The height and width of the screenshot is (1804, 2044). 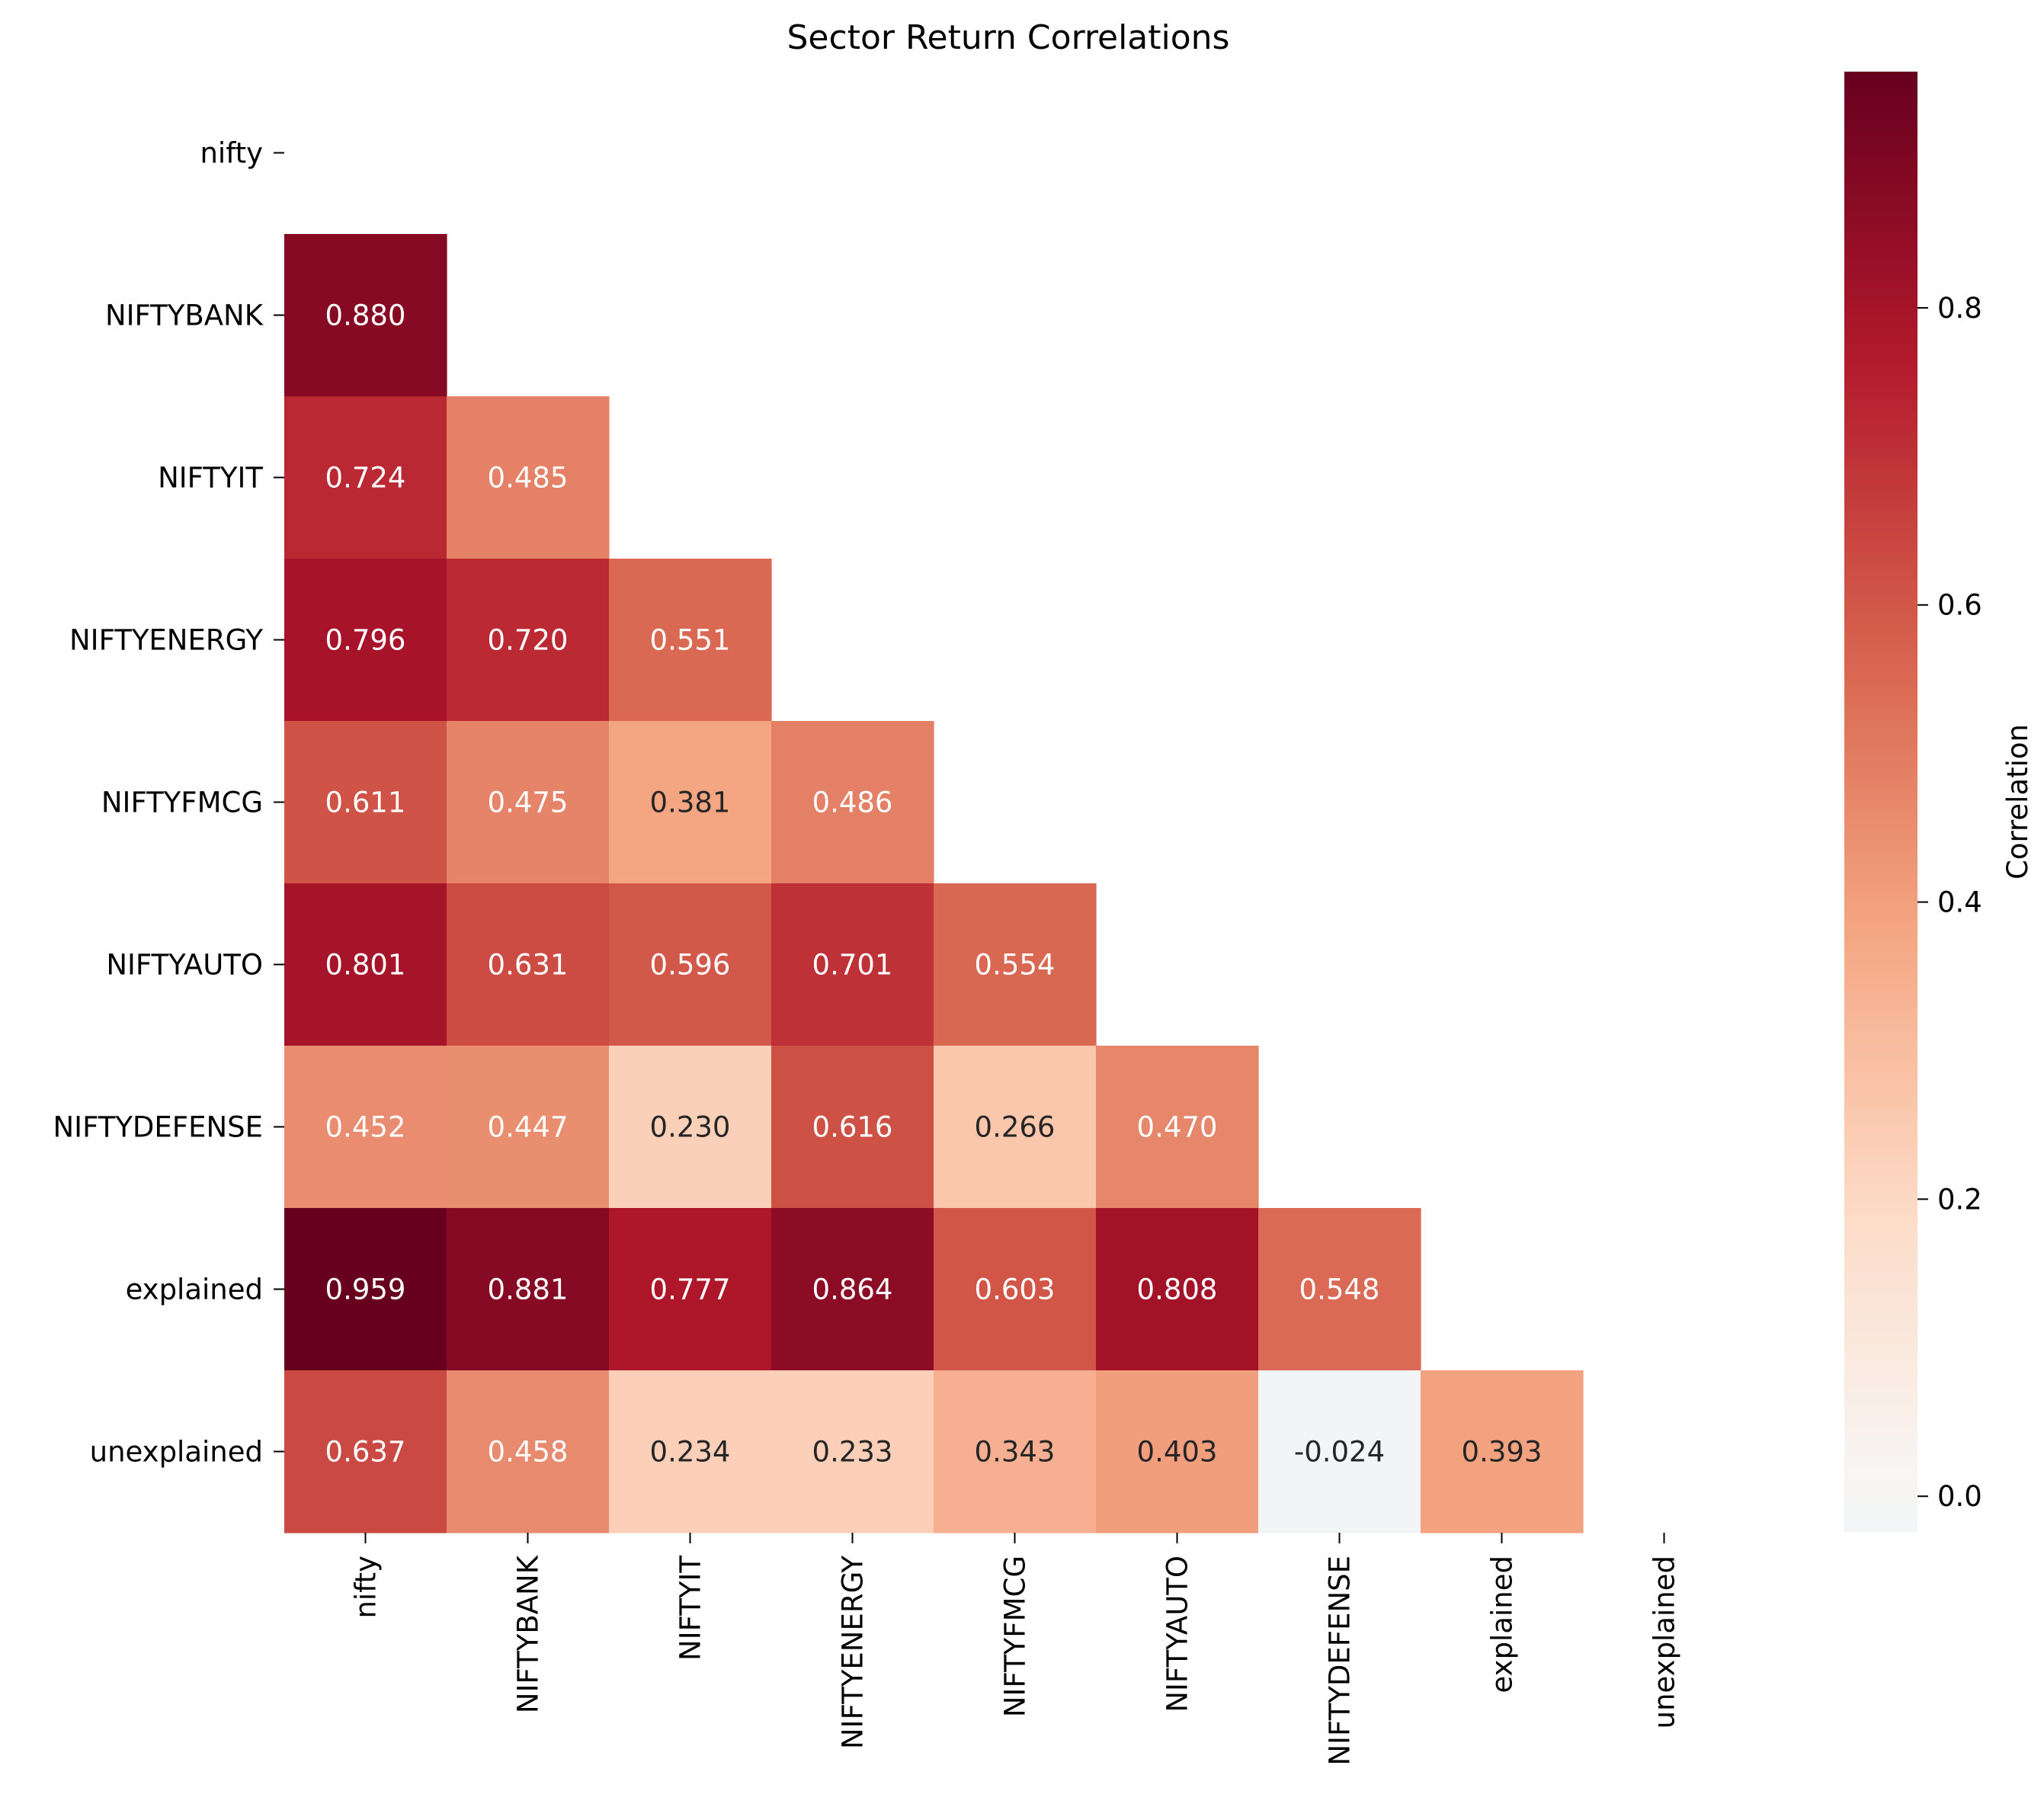 I want to click on cell-value-label: 0.403, so click(x=1177, y=1452).